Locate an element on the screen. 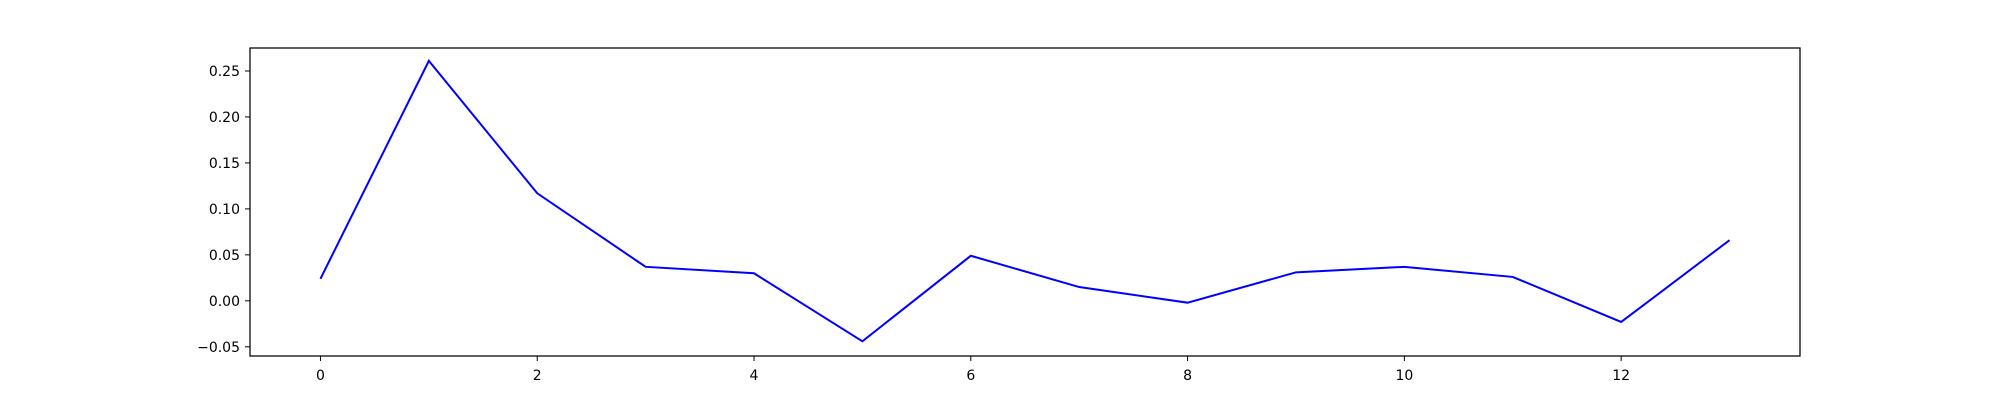 Image resolution: width=2000 pixels, height=400 pixels. y-tick-label: 0.10 is located at coordinates (224, 210).